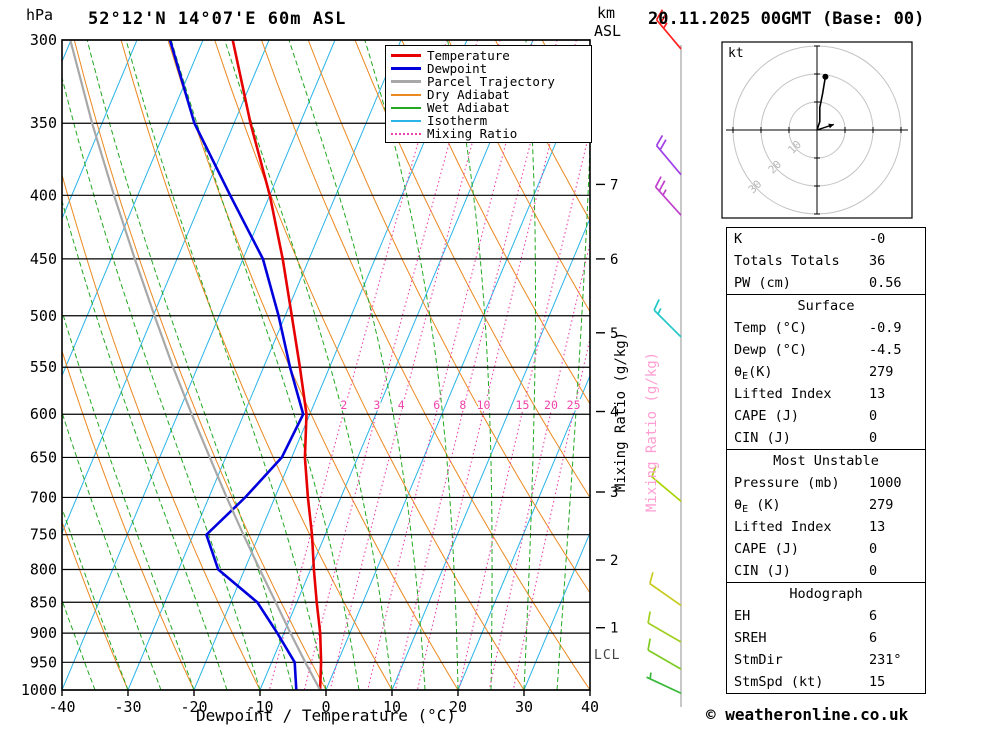 The image size is (1000, 733). I want to click on table-row-label: SREH, so click(750, 638).